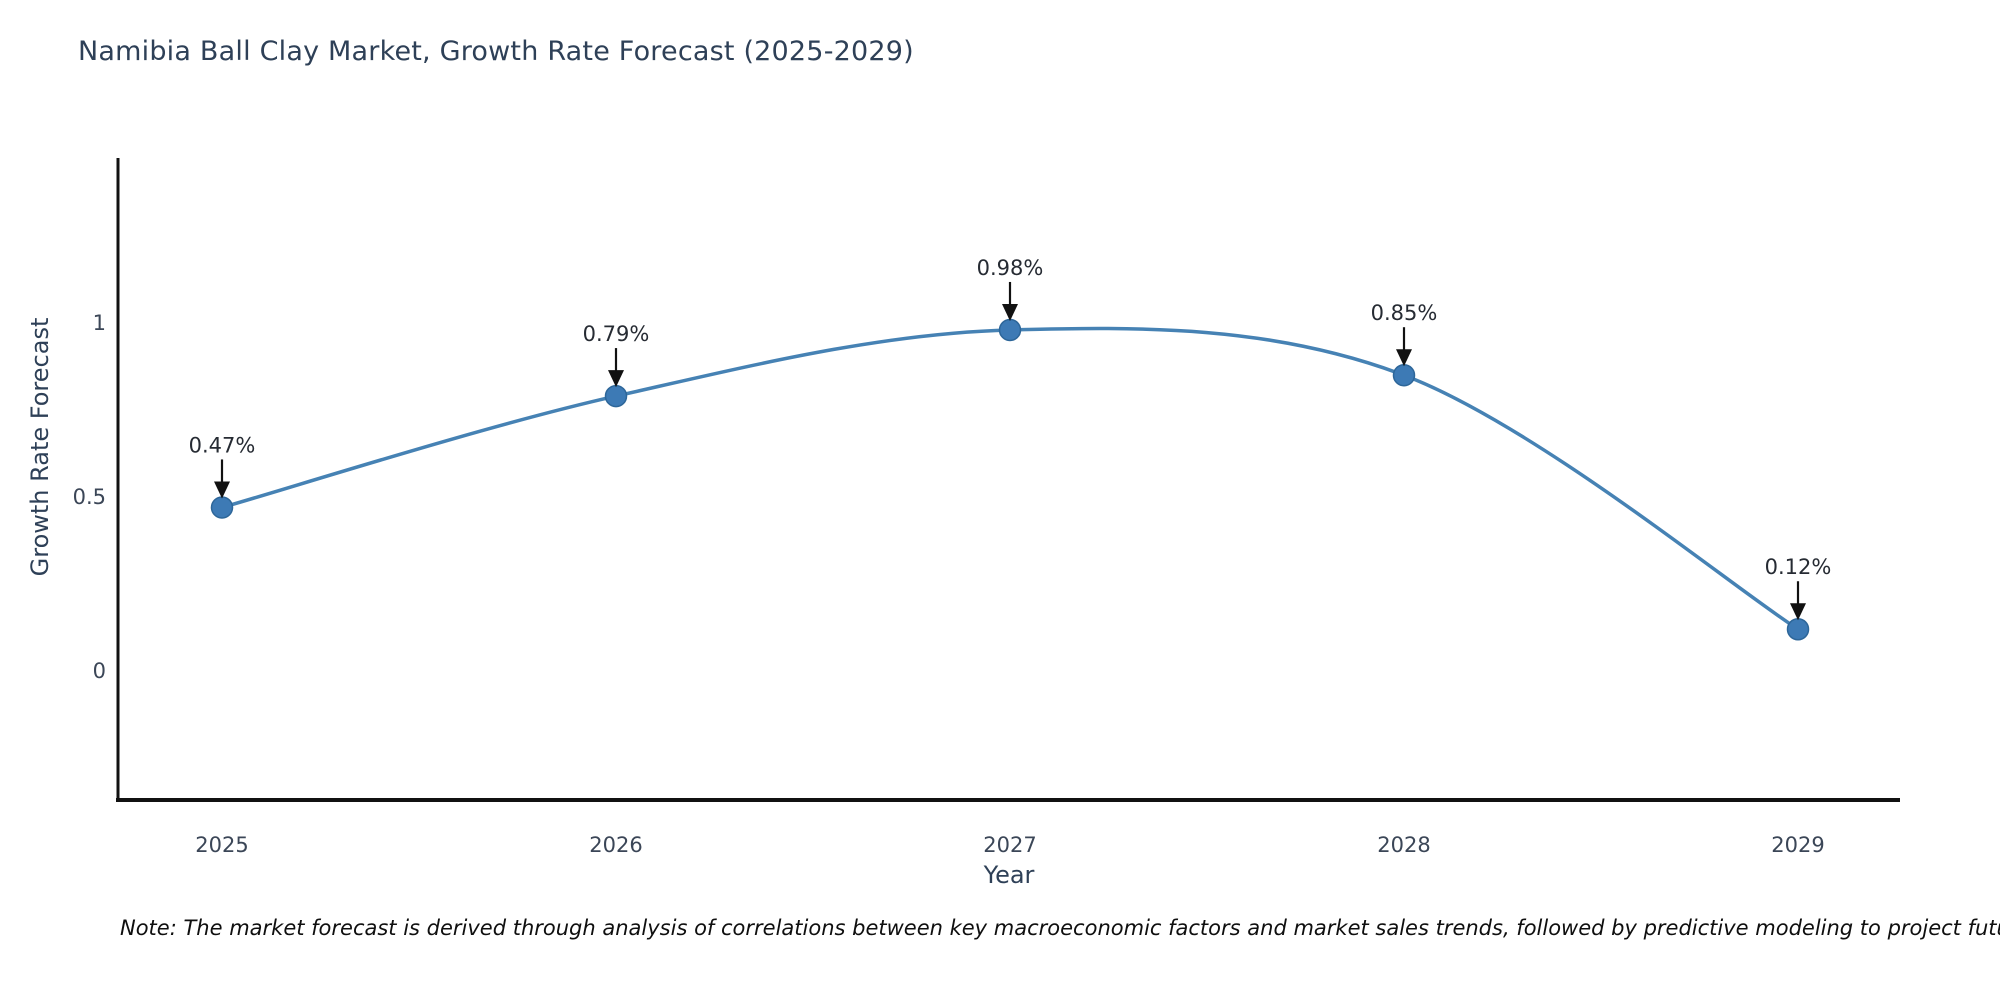 Image resolution: width=2000 pixels, height=1000 pixels. Describe the element at coordinates (89, 497) in the screenshot. I see `y-tick-label: 0.5` at that location.